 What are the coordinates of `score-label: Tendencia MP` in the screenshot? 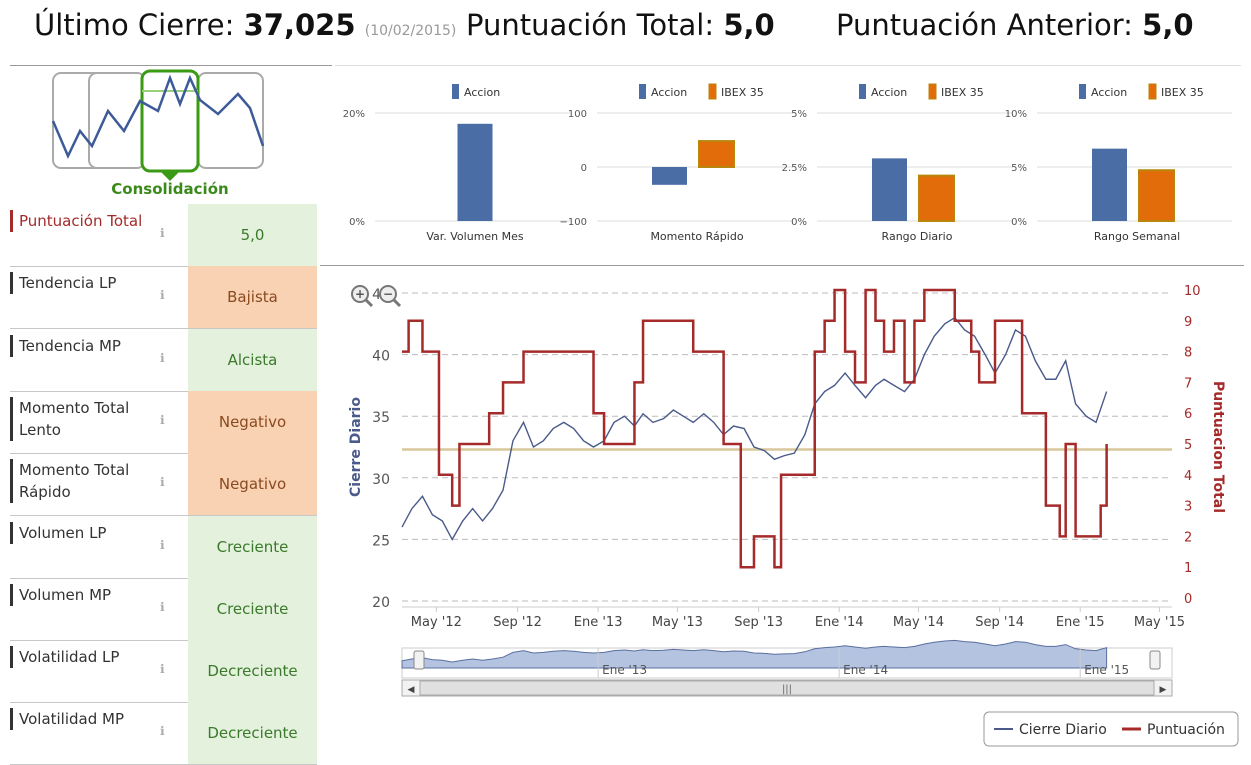 It's located at (87, 345).